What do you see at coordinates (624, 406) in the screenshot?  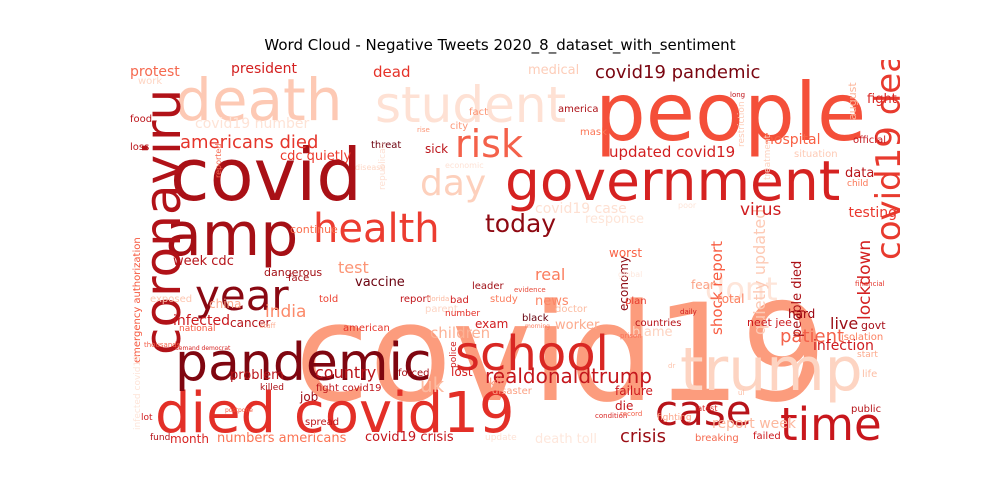 I see `word-die: die` at bounding box center [624, 406].